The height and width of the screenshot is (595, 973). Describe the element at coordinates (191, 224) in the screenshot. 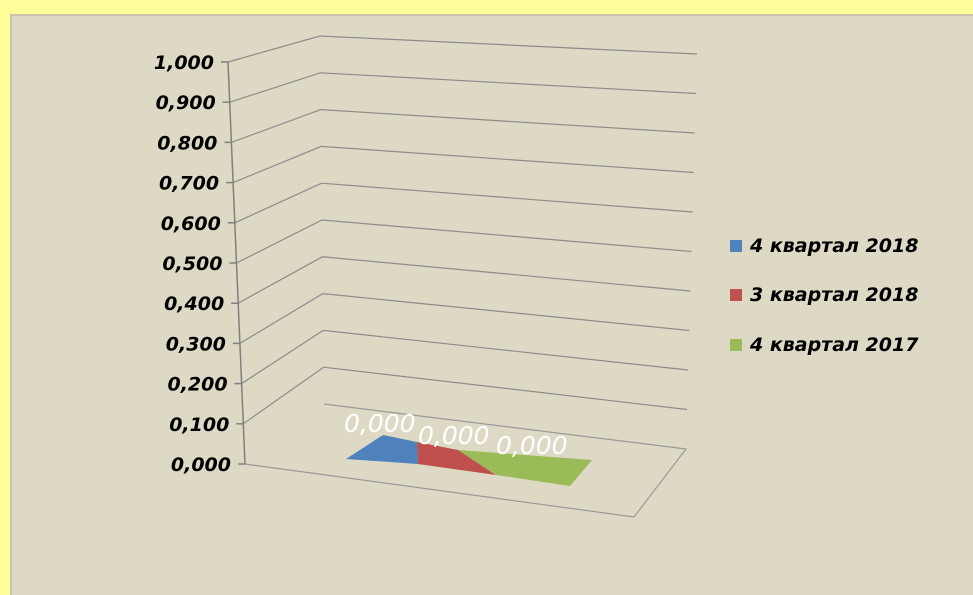

I see `y-tick-label: 0,600` at that location.